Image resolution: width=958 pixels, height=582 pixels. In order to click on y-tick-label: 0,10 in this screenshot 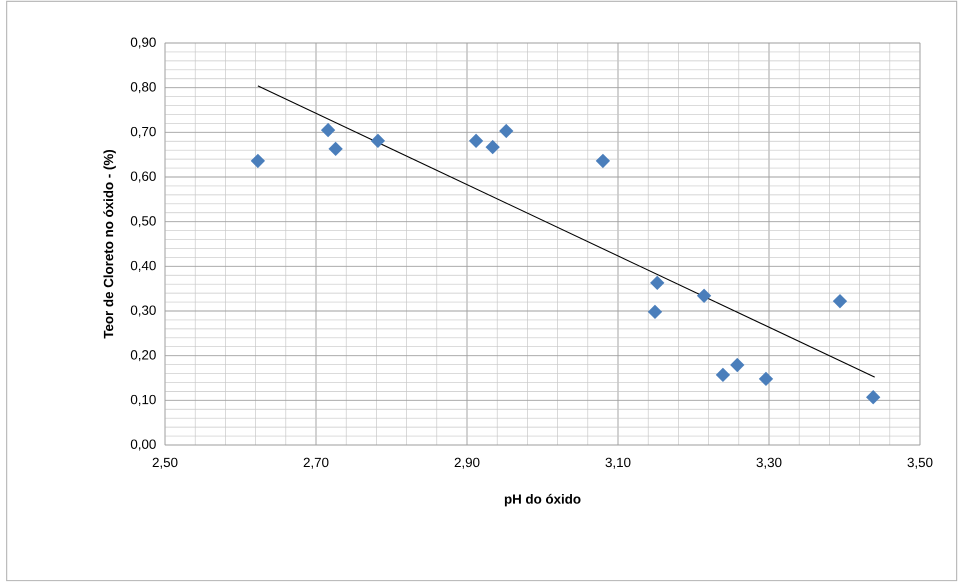, I will do `click(143, 400)`.